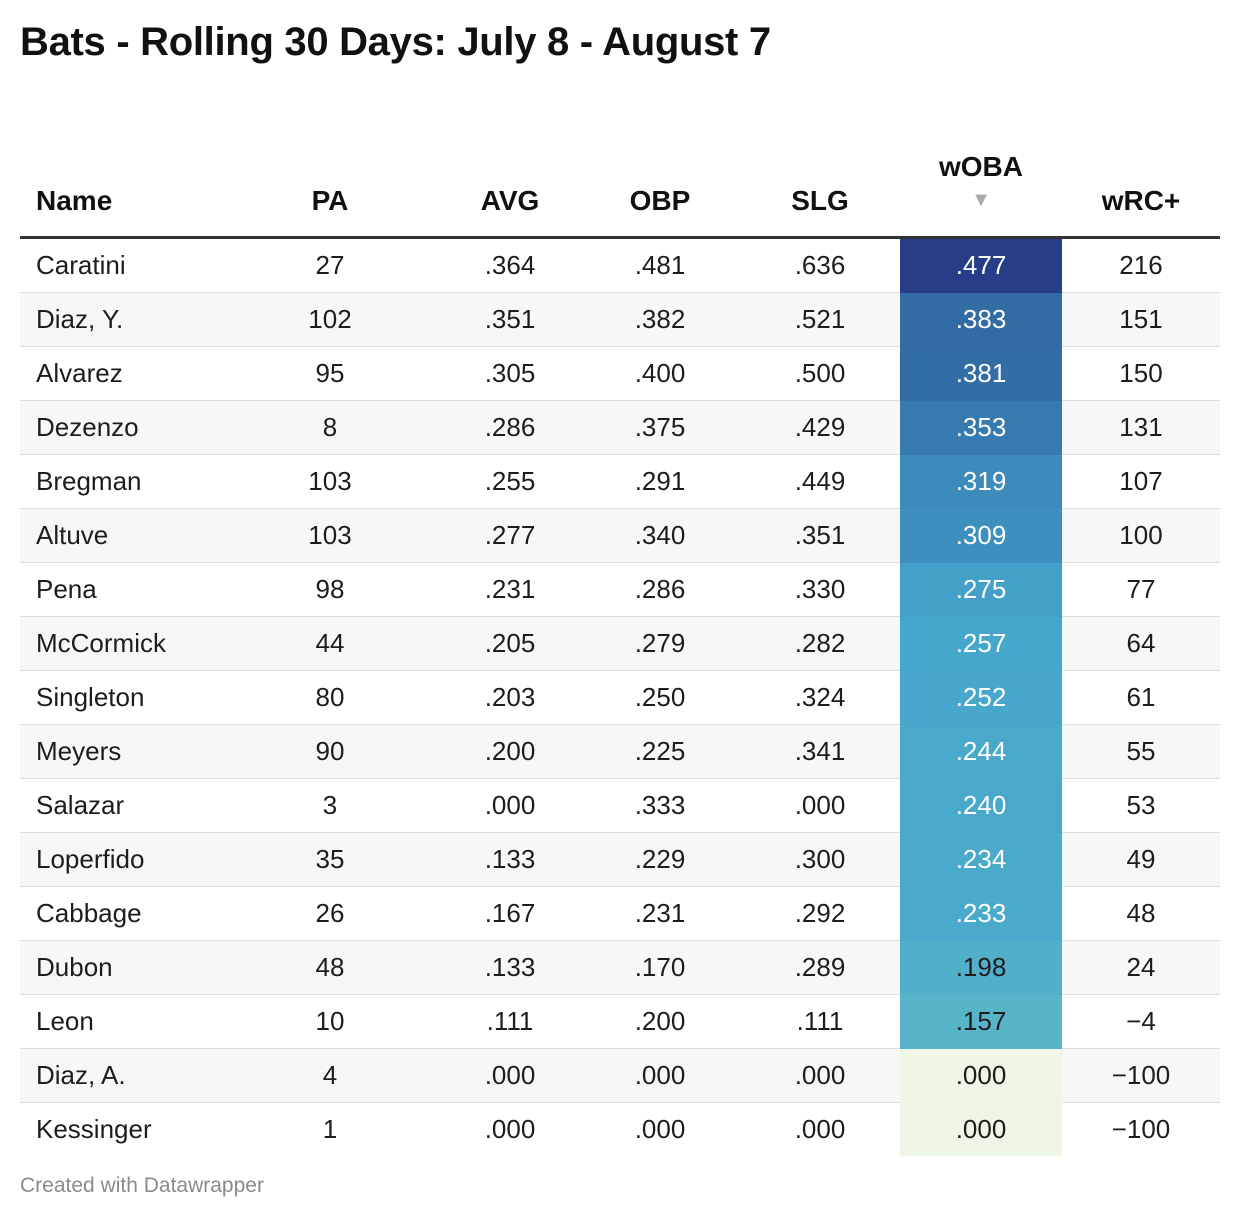  What do you see at coordinates (981, 166) in the screenshot?
I see `column-header-label: wOBA` at bounding box center [981, 166].